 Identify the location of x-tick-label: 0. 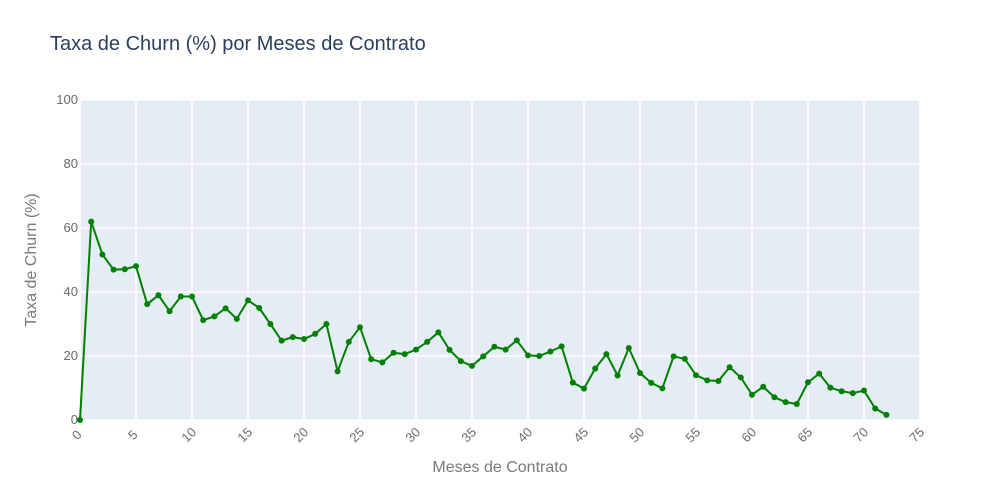
(77, 435).